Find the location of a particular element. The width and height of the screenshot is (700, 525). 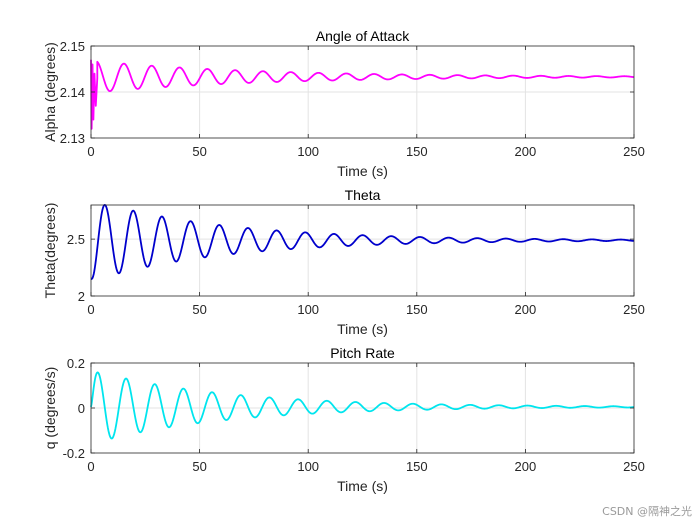

chart-2-xtick-label-0: 0 is located at coordinates (90, 309).